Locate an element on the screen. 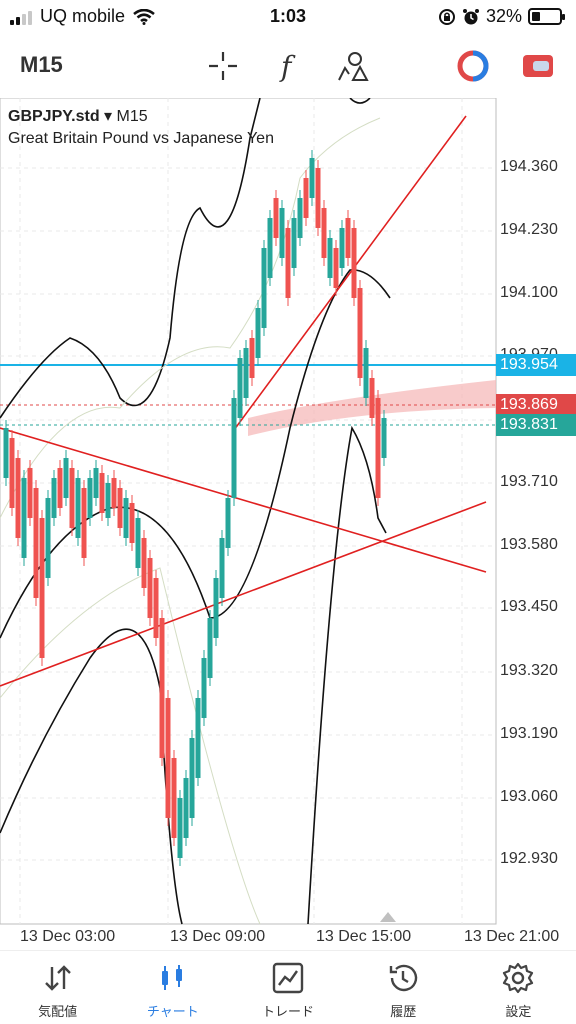 Image resolution: width=576 pixels, height=1024 pixels. horizontal-line-price-tag: 193.954 is located at coordinates (536, 365).